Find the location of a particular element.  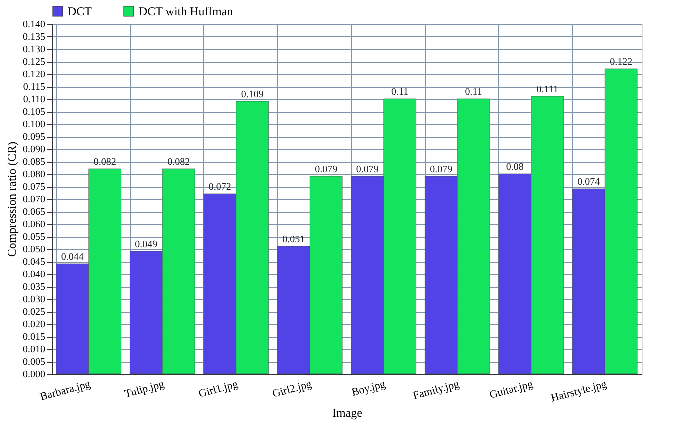

y-tick-label: 0.100 is located at coordinates (34, 125).